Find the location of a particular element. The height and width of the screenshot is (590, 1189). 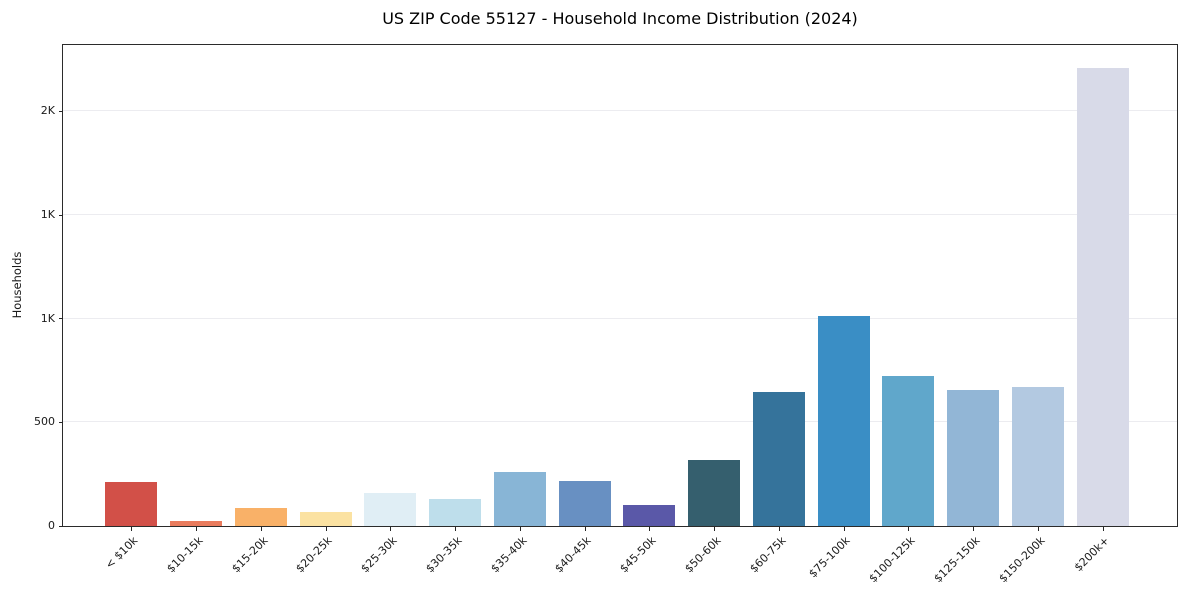

bar-20-25k is located at coordinates (325, 518).